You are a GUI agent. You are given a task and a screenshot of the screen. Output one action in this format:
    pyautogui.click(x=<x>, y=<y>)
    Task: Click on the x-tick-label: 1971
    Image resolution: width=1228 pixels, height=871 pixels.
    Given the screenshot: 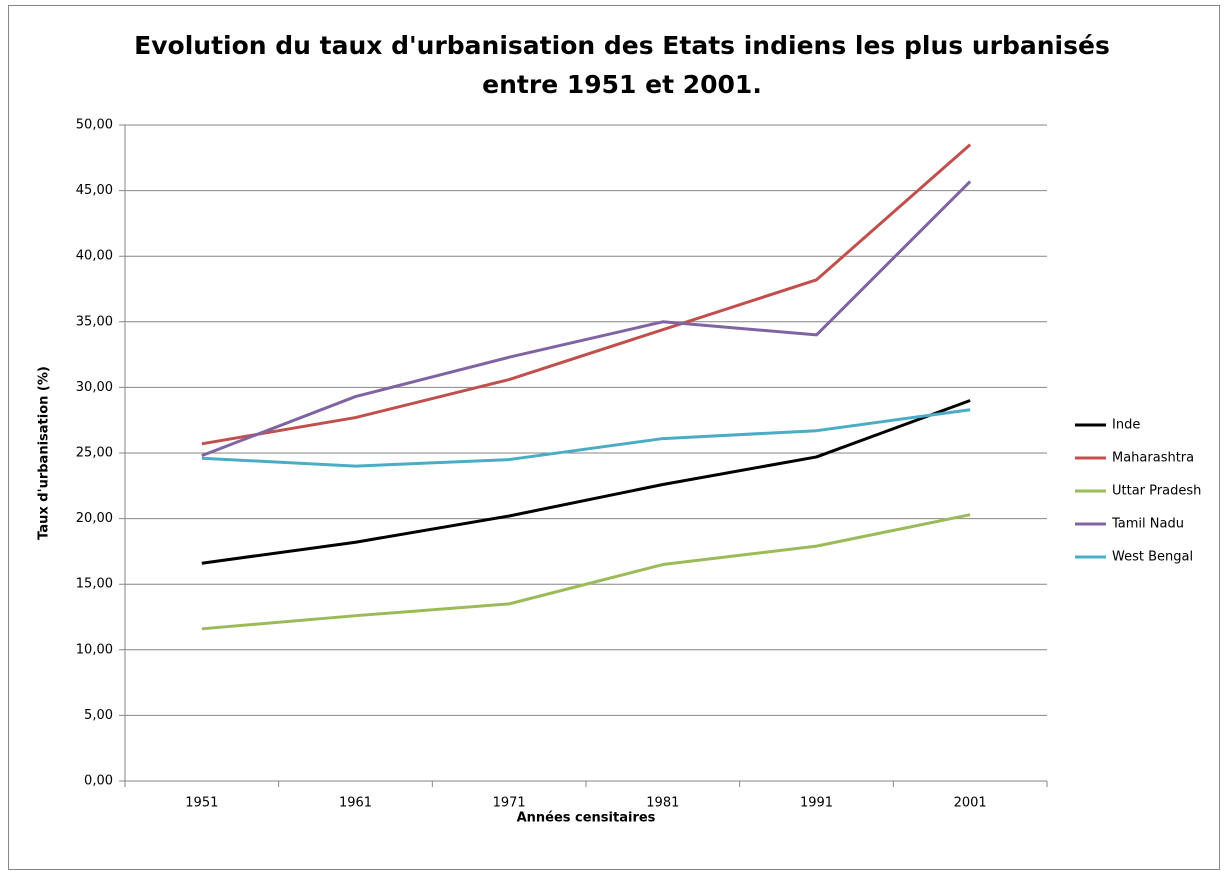 What is the action you would take?
    pyautogui.click(x=509, y=803)
    